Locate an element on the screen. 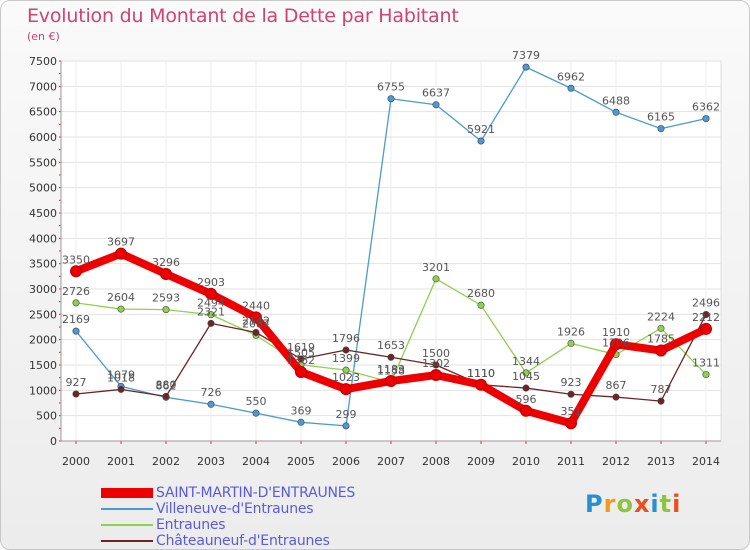 This screenshot has width=750, height=550. data-label: 1183 is located at coordinates (391, 369).